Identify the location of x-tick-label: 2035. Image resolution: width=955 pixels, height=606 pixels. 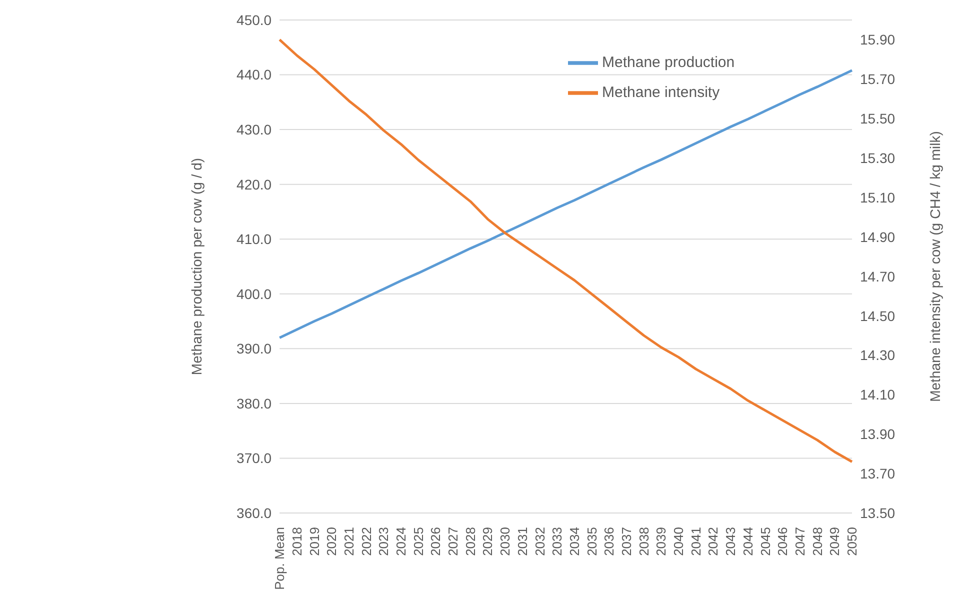
(592, 541).